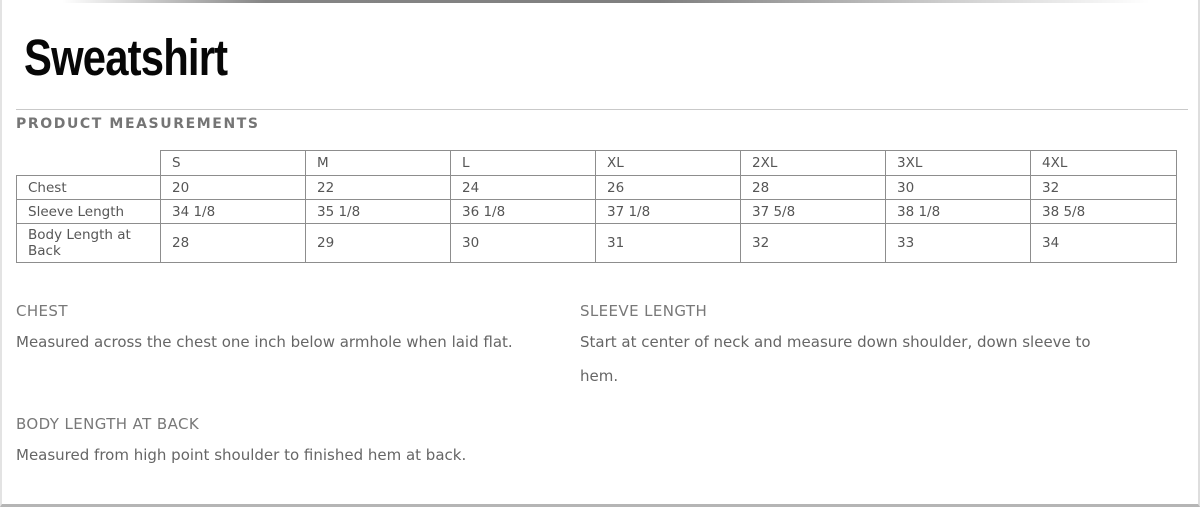 The width and height of the screenshot is (1200, 507). I want to click on size-header-row: S M L XL 2XL 3XL 4XL, so click(597, 163).